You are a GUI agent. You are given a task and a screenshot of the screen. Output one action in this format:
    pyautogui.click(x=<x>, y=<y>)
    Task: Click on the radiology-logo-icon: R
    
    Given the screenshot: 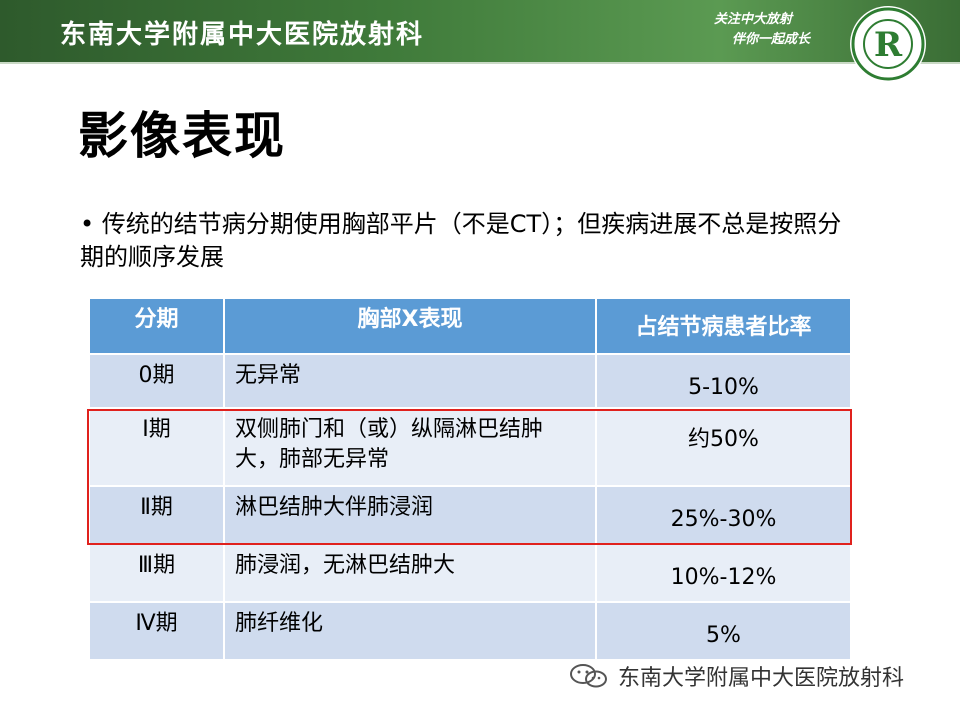 What is the action you would take?
    pyautogui.click(x=888, y=44)
    